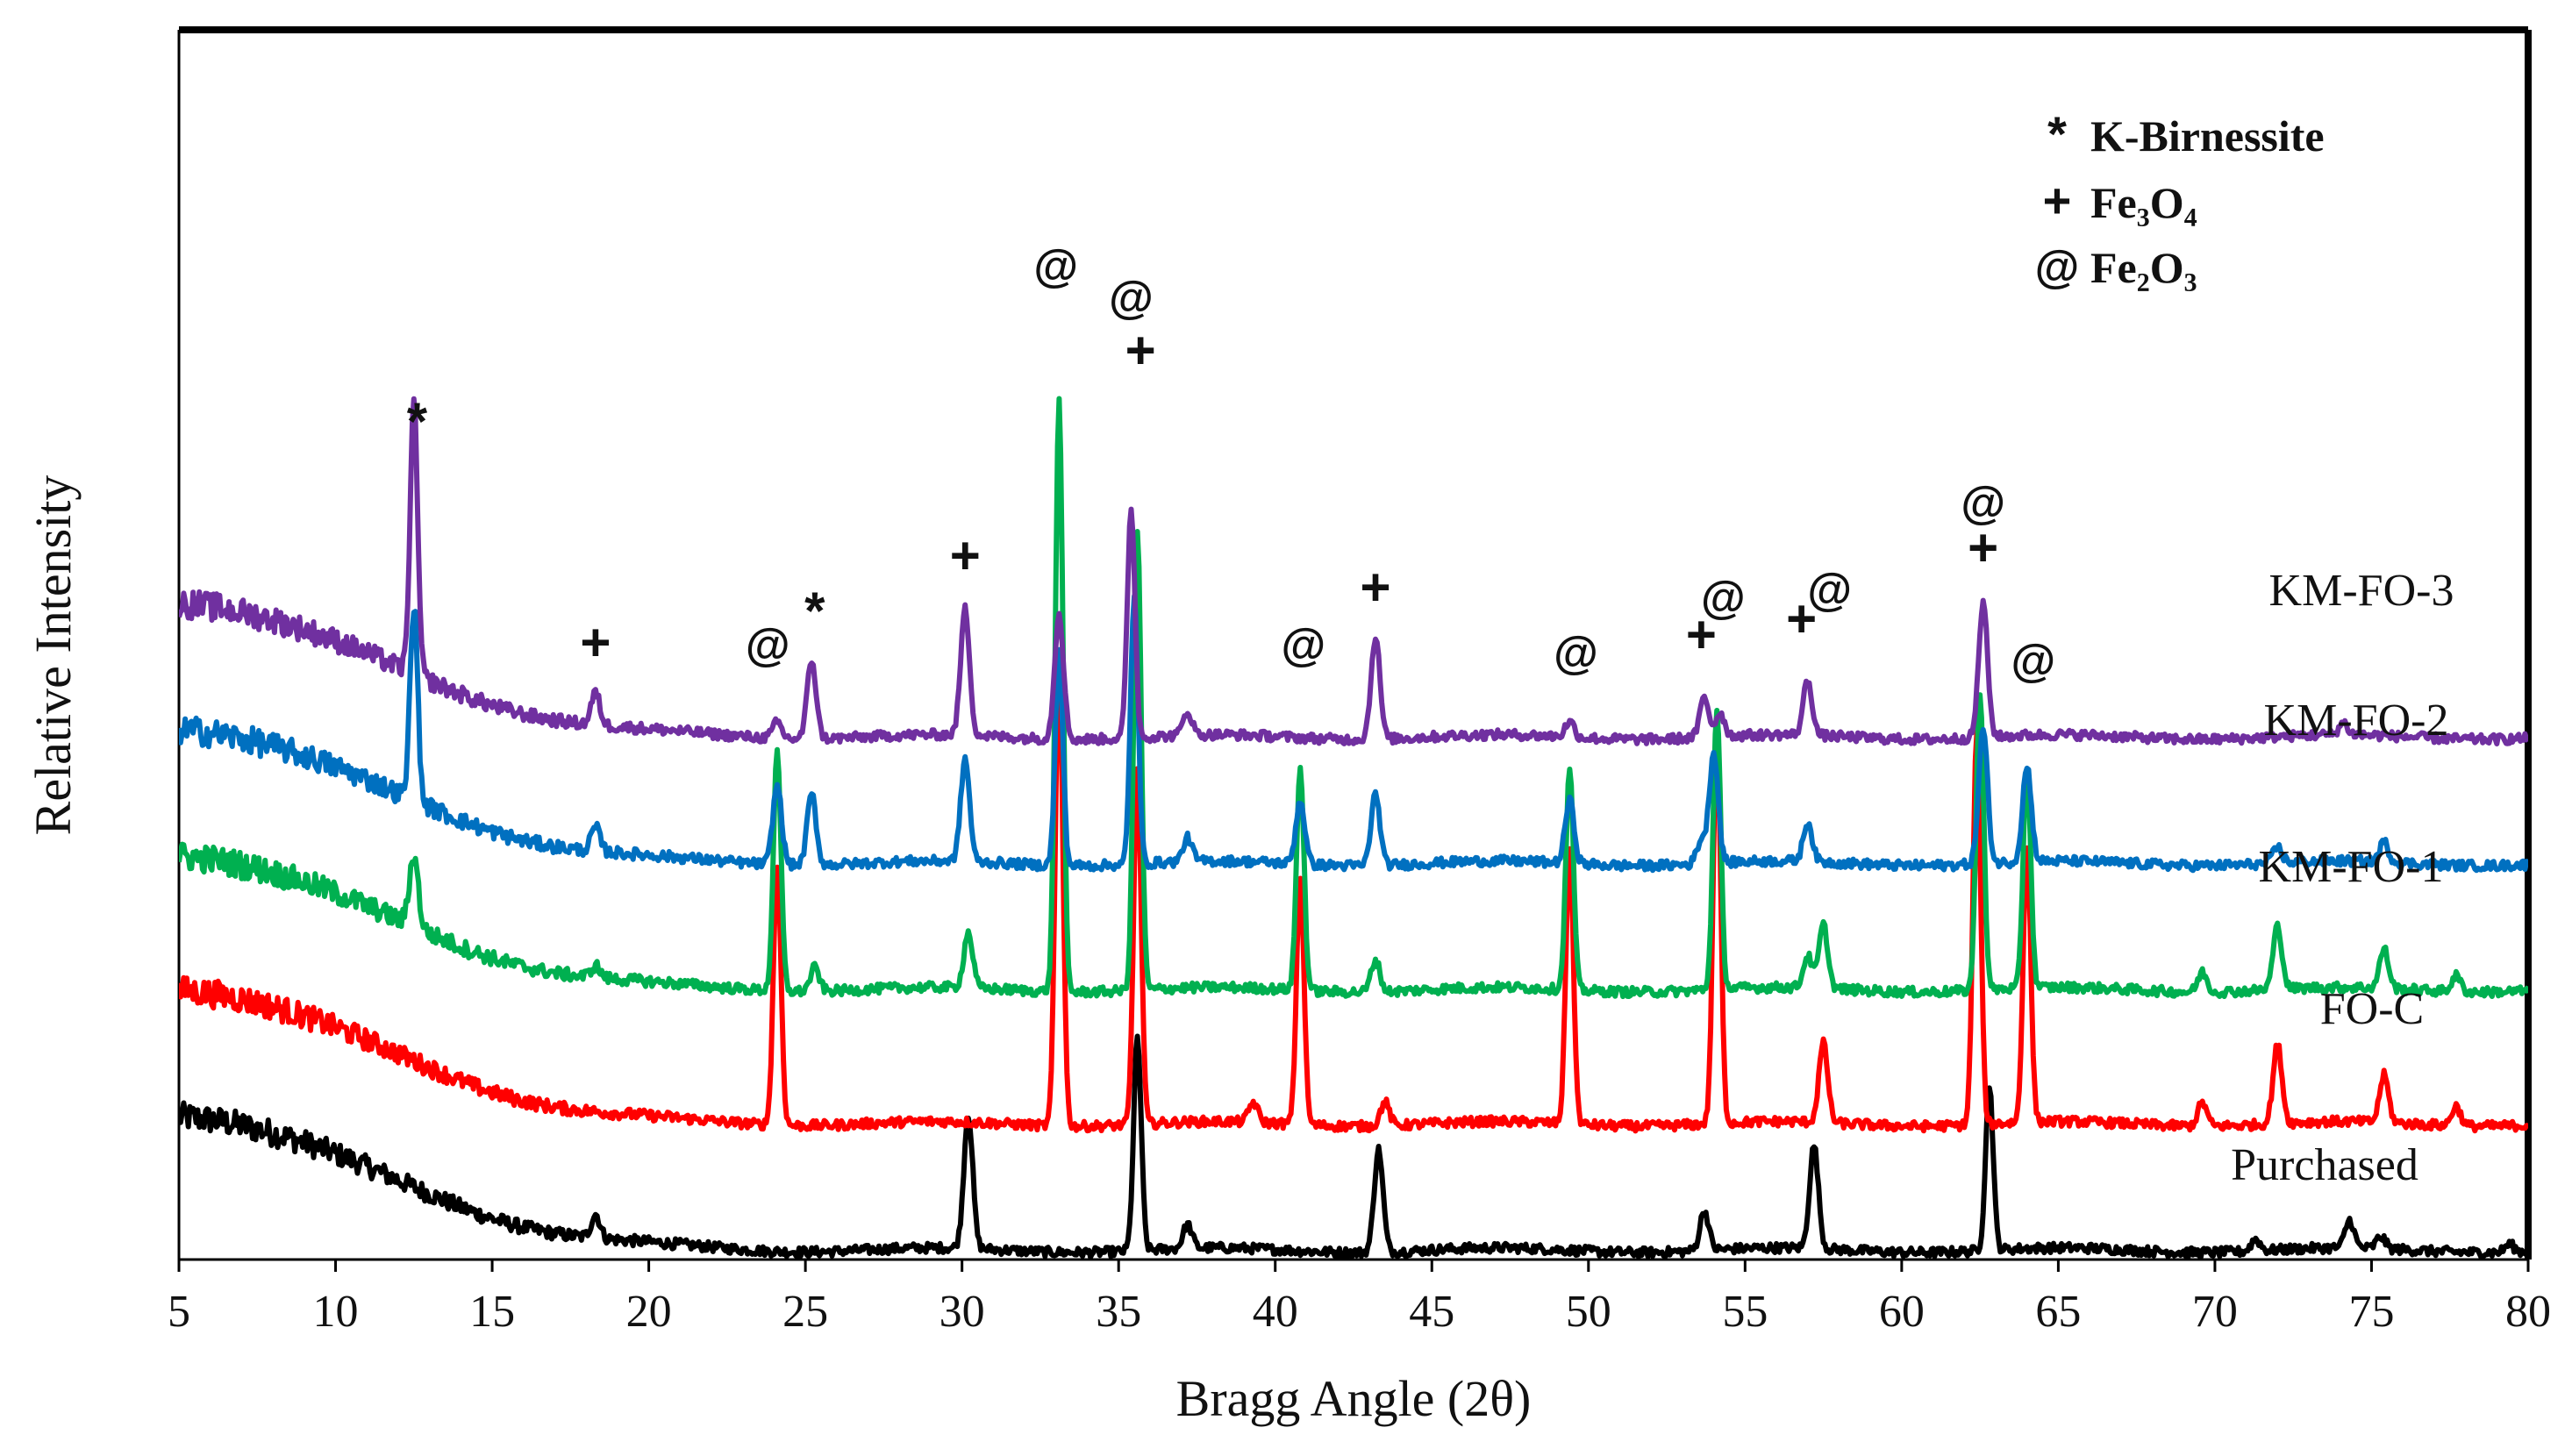  I want to click on x-tick-label: 55, so click(1745, 1312).